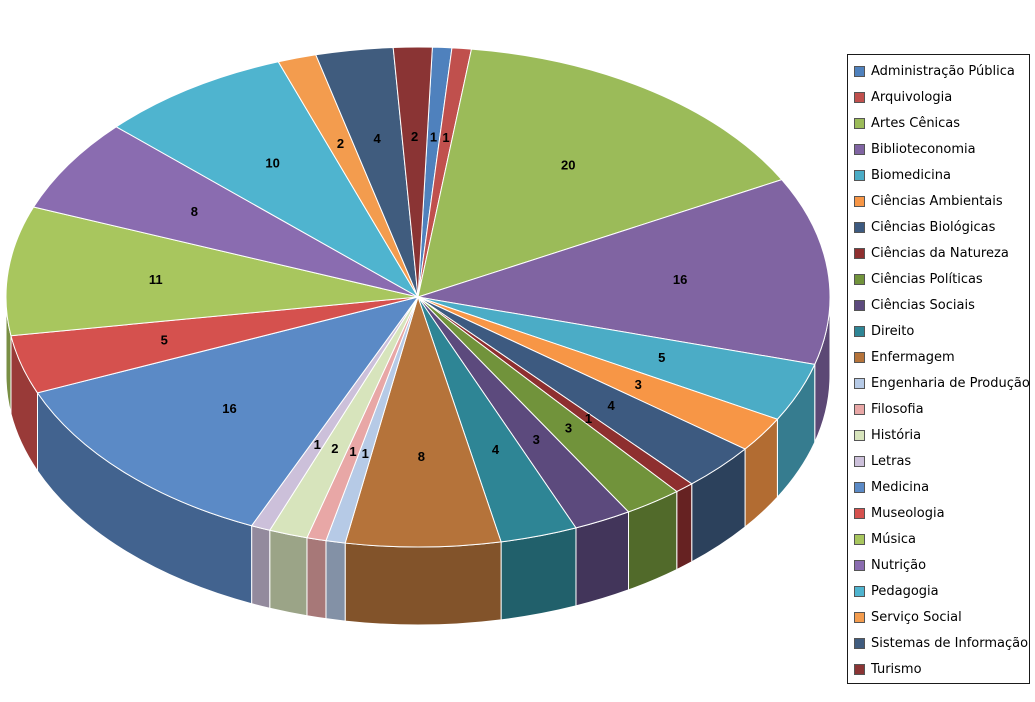  I want to click on legend-item-ciencias-da-natureza: Ciências da Natureza, so click(938, 253).